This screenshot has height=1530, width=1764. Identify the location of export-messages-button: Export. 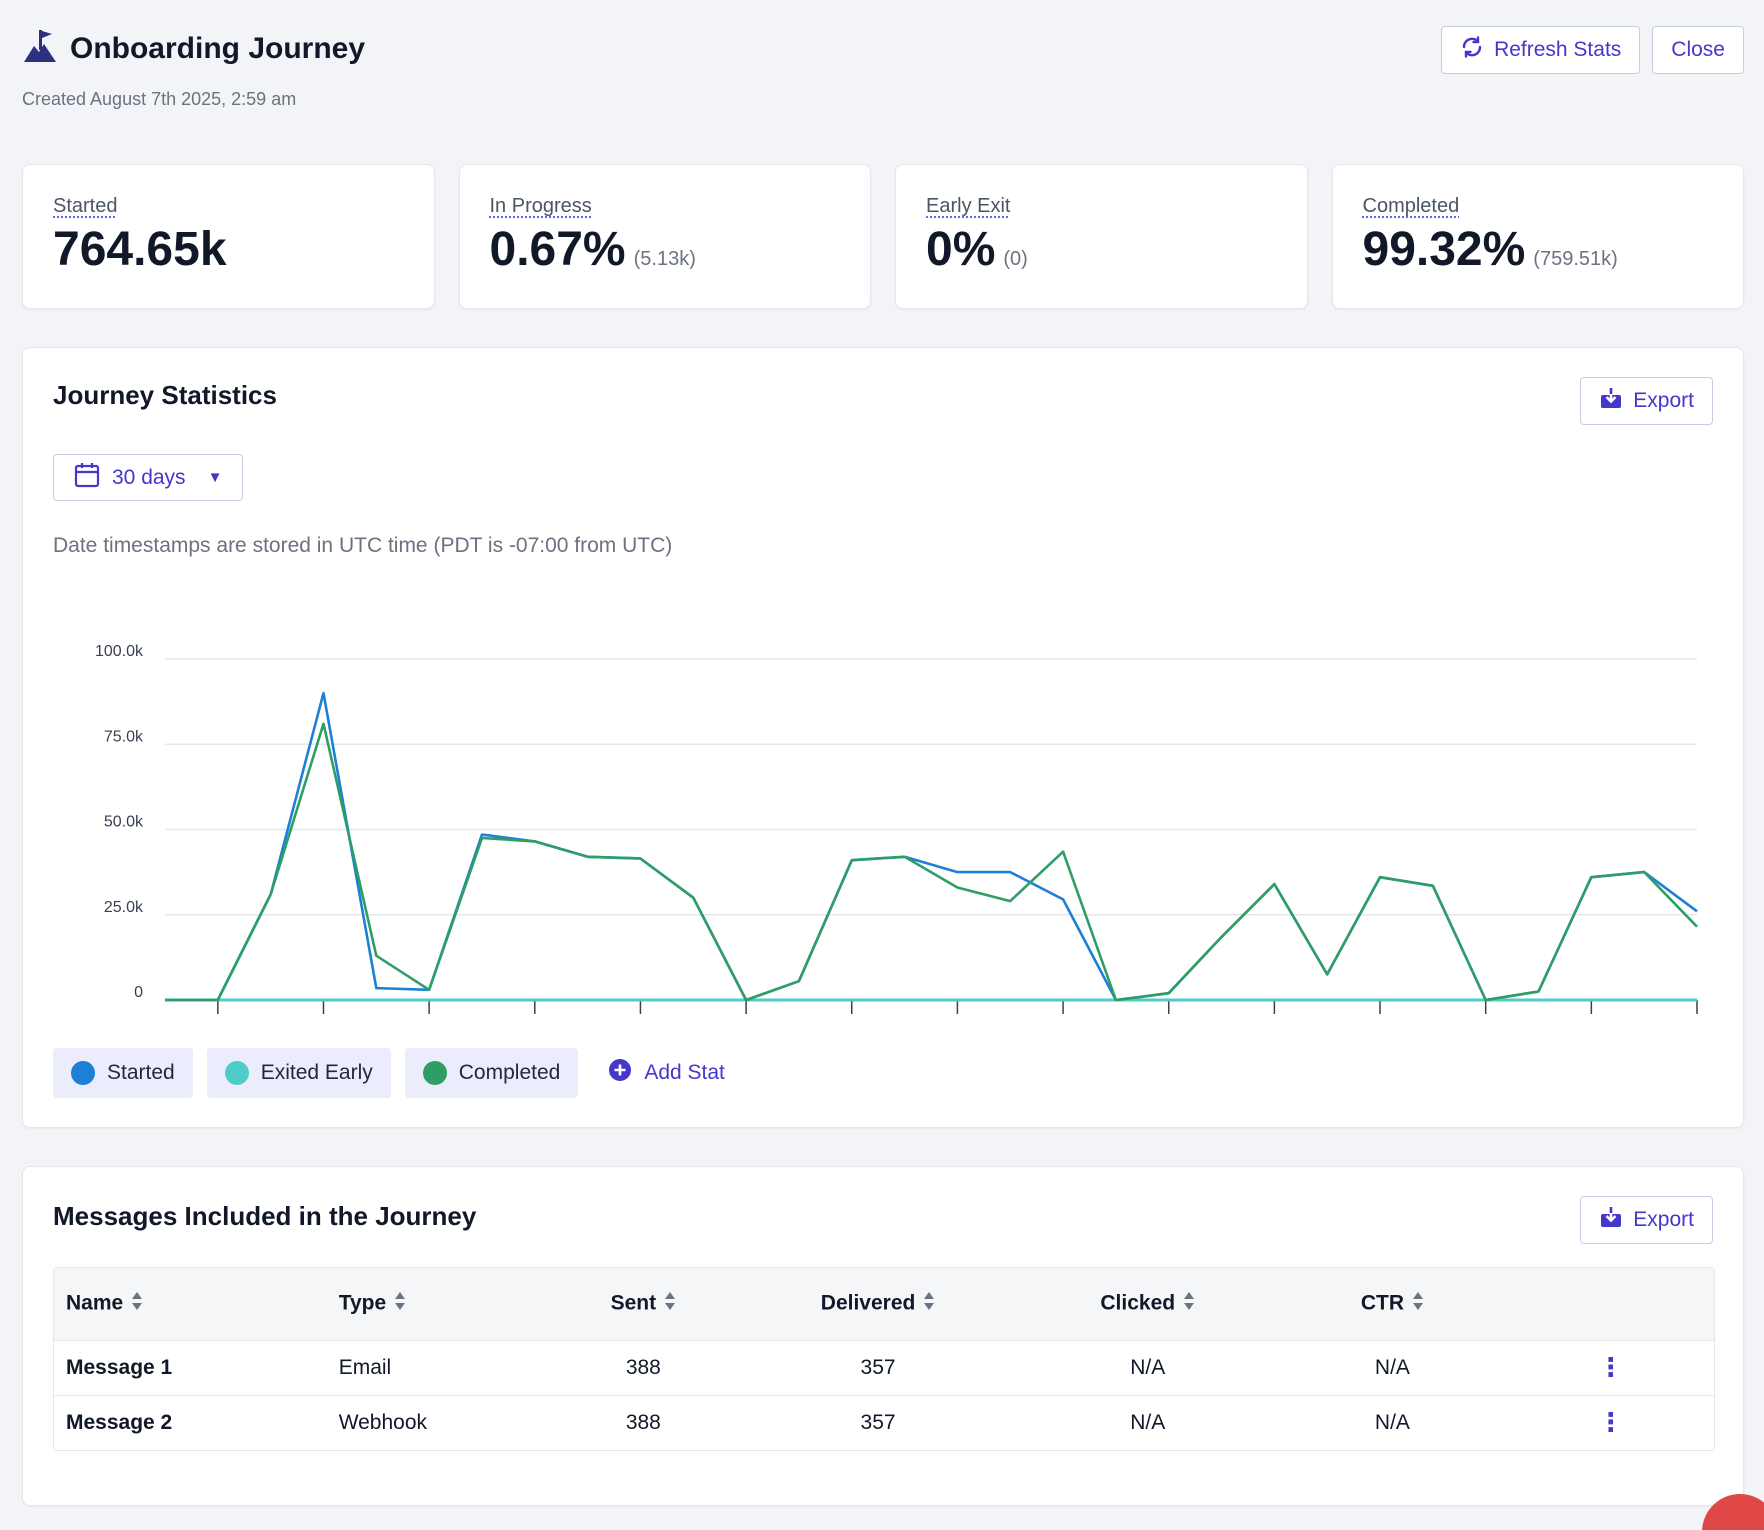
(1646, 1220).